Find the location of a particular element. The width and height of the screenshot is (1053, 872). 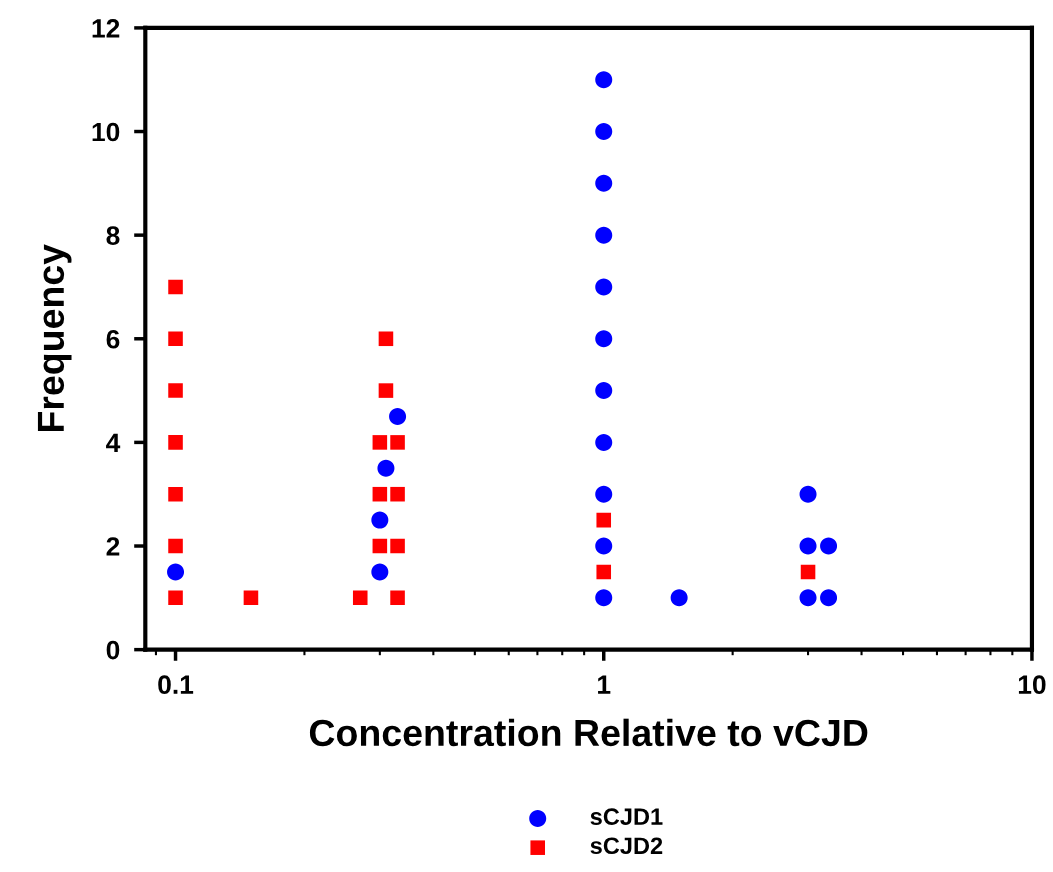

y-tick-label: 0 is located at coordinates (113, 650).